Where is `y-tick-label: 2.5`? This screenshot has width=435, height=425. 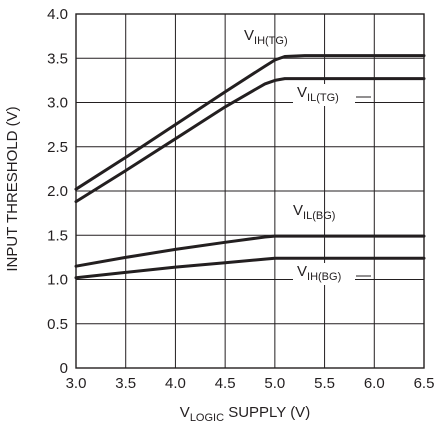
y-tick-label: 2.5 is located at coordinates (57, 147).